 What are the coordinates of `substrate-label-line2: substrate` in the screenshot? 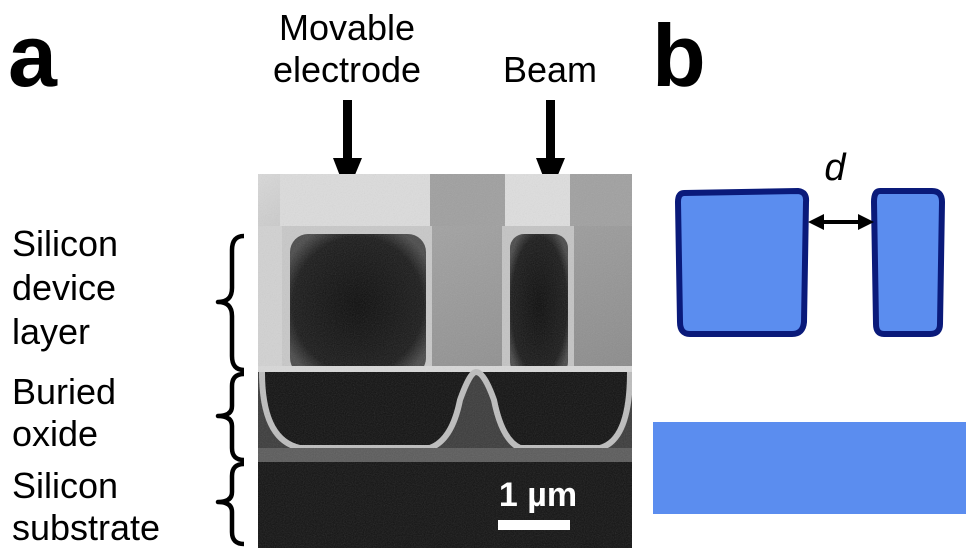 It's located at (86, 527).